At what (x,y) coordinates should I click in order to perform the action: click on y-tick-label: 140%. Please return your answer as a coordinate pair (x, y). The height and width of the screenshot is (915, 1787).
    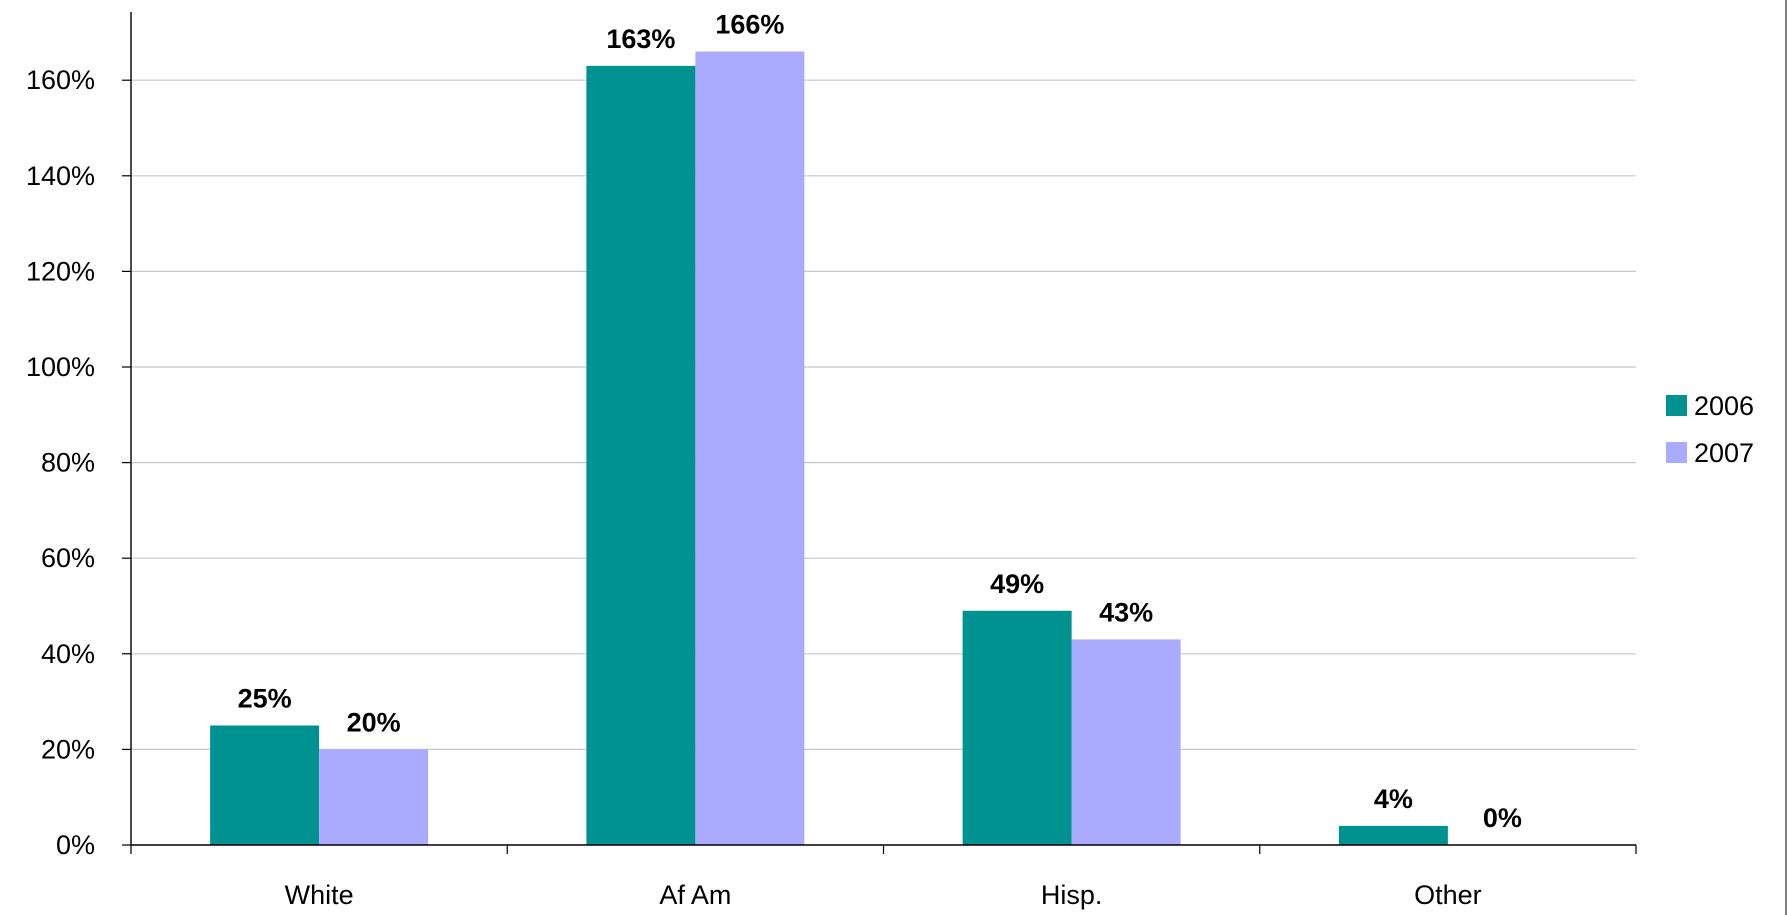
    Looking at the image, I should click on (60, 176).